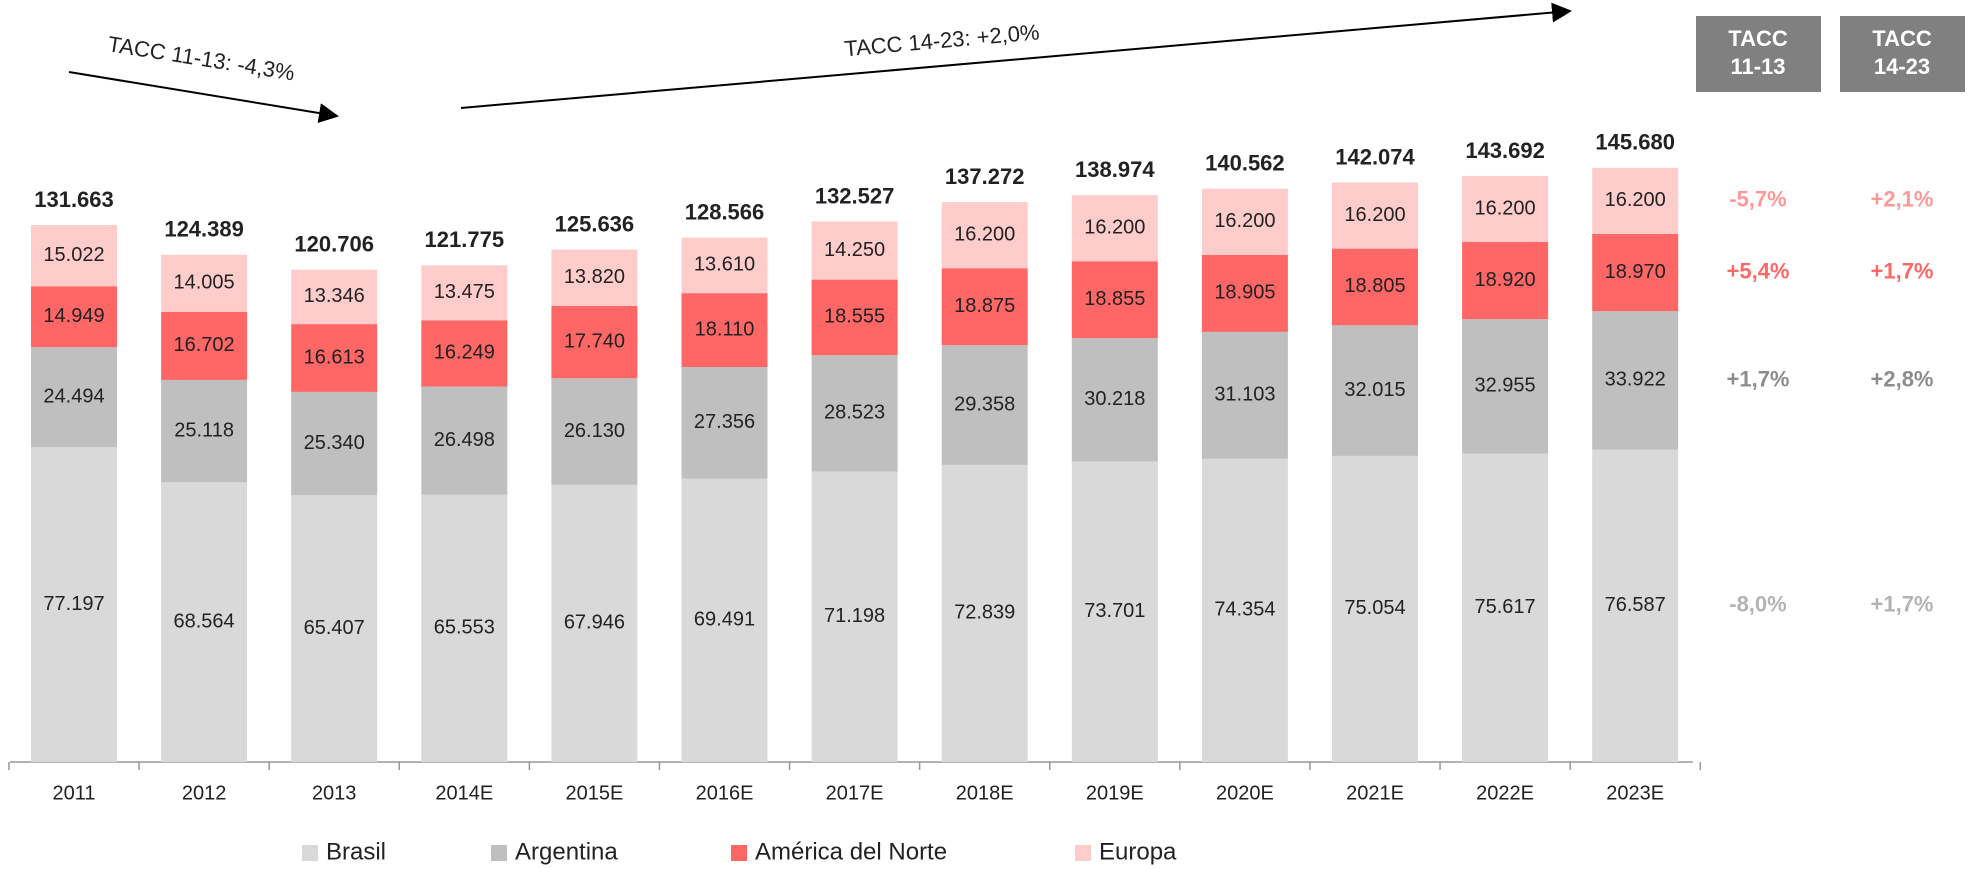 The width and height of the screenshot is (1970, 869). I want to click on value-label: 76.587, so click(1635, 605).